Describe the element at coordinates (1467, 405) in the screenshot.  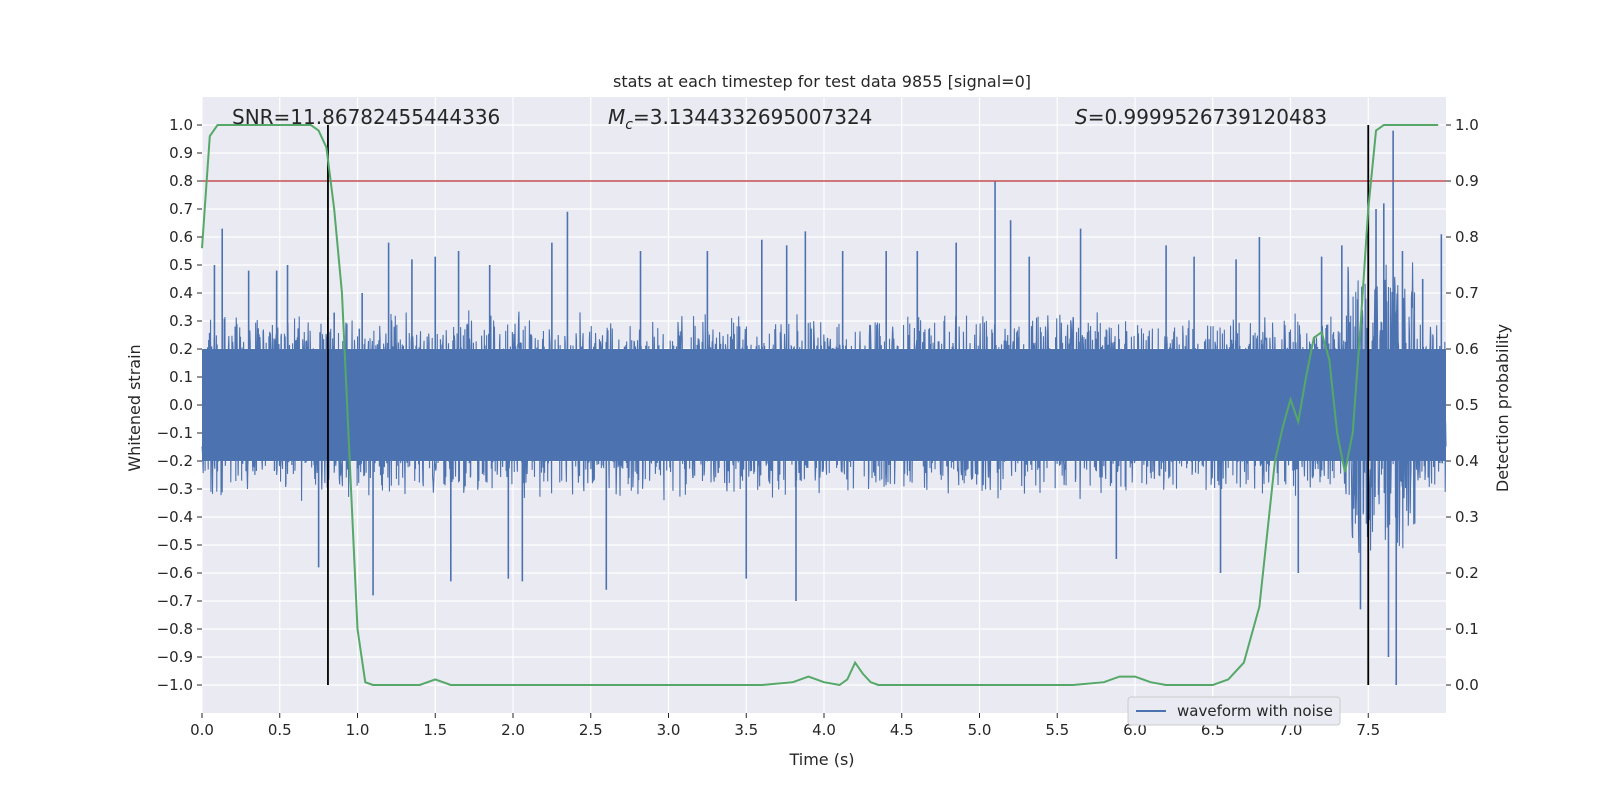
I see `y-right-tick-label: 0.5` at that location.